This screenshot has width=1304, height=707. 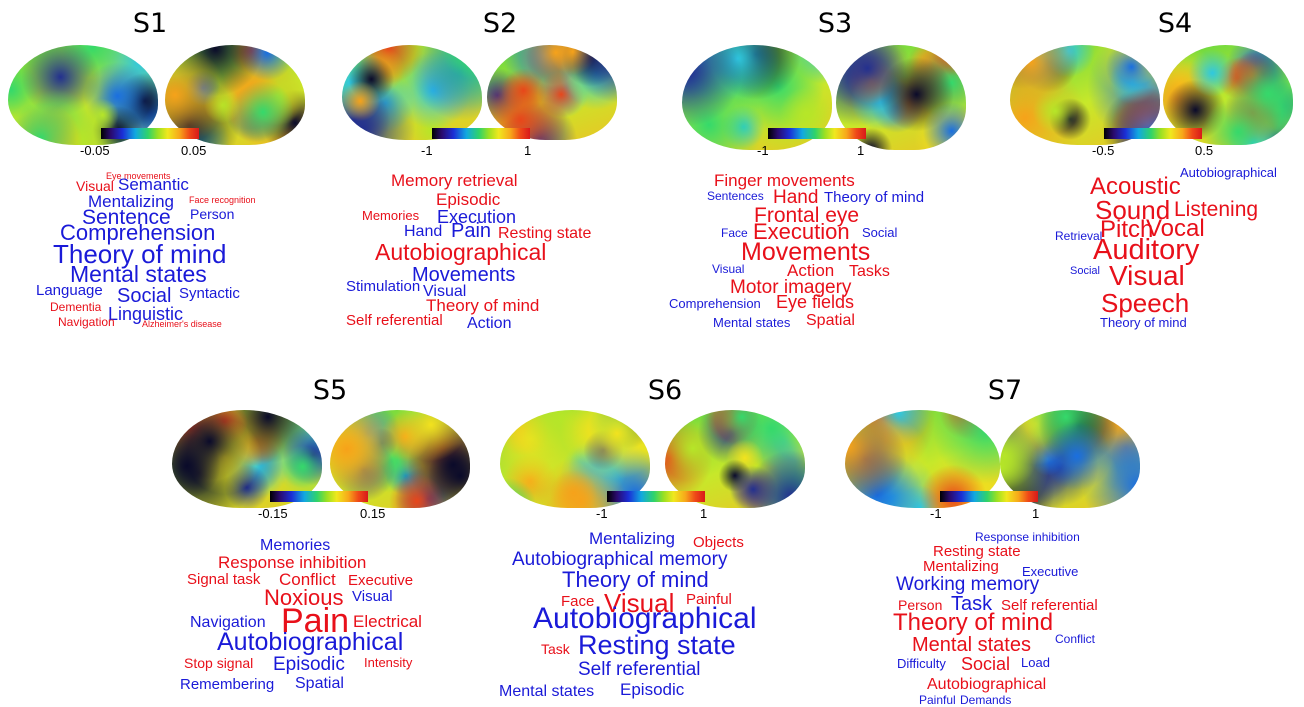 I want to click on word-electrical: Electrical, so click(x=387, y=621).